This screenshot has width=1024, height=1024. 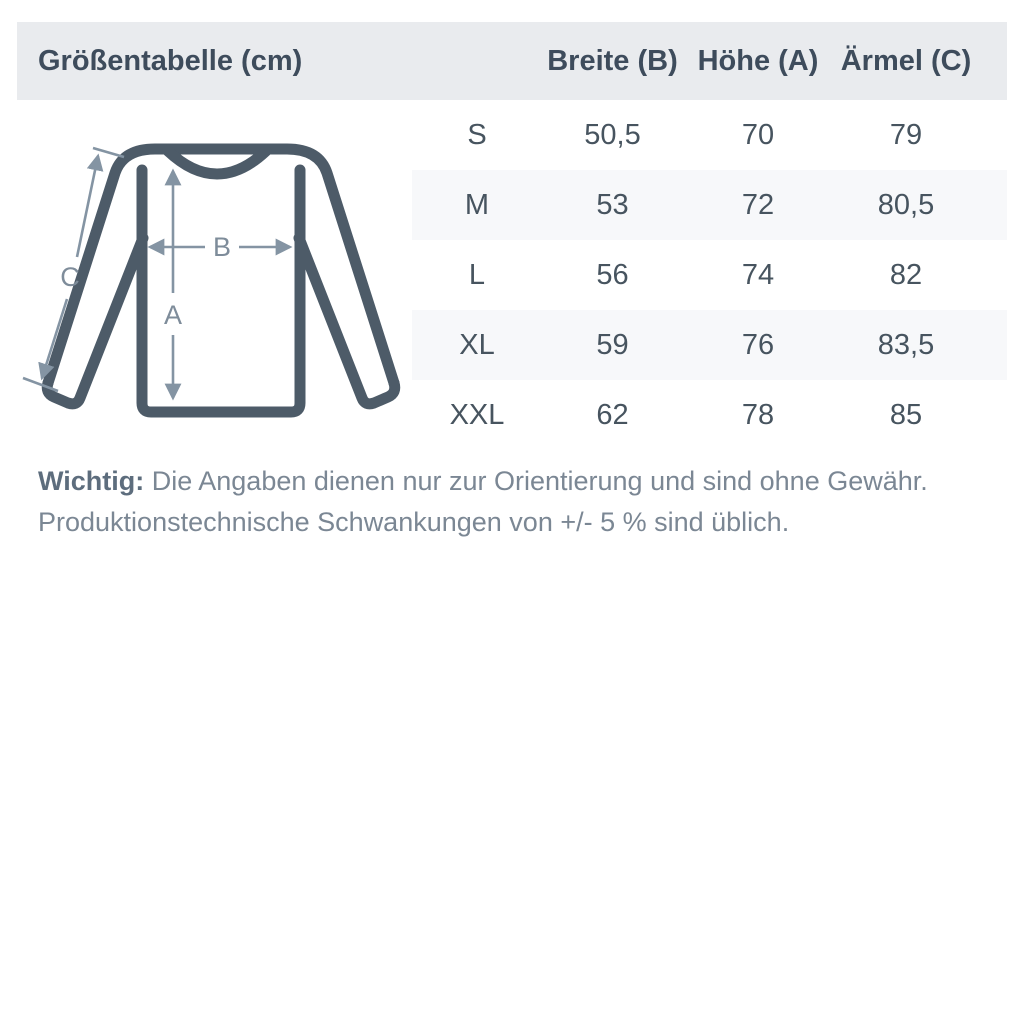 I want to click on sweater-measurement-diagram: B A C, so click(x=213, y=280).